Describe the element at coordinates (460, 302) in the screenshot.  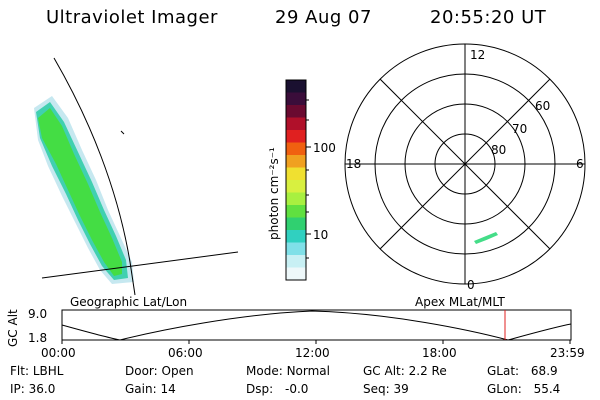
I see `apex-projection-label: Apex MLat/MLT` at that location.